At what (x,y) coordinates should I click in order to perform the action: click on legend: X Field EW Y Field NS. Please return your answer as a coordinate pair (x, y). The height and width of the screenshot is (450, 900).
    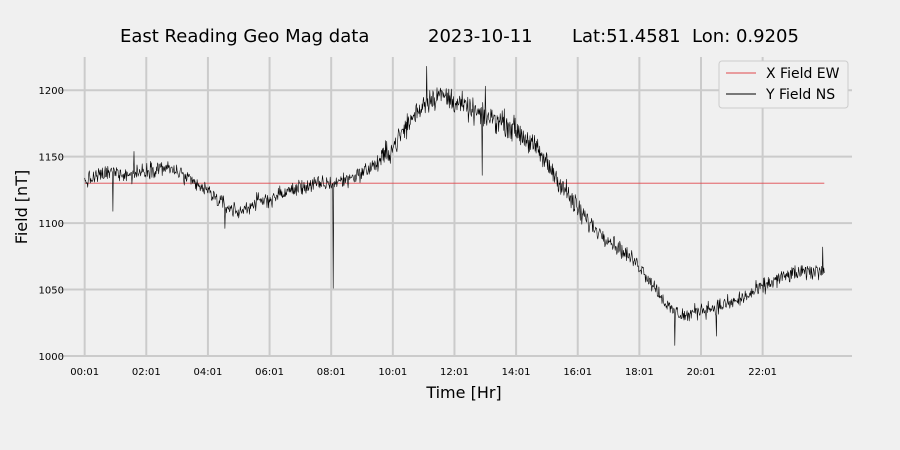
    Looking at the image, I should click on (783, 84).